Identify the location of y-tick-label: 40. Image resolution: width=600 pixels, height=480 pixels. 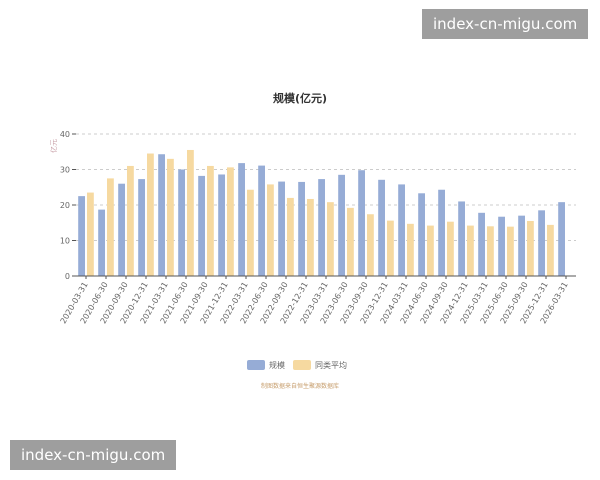
(65, 134).